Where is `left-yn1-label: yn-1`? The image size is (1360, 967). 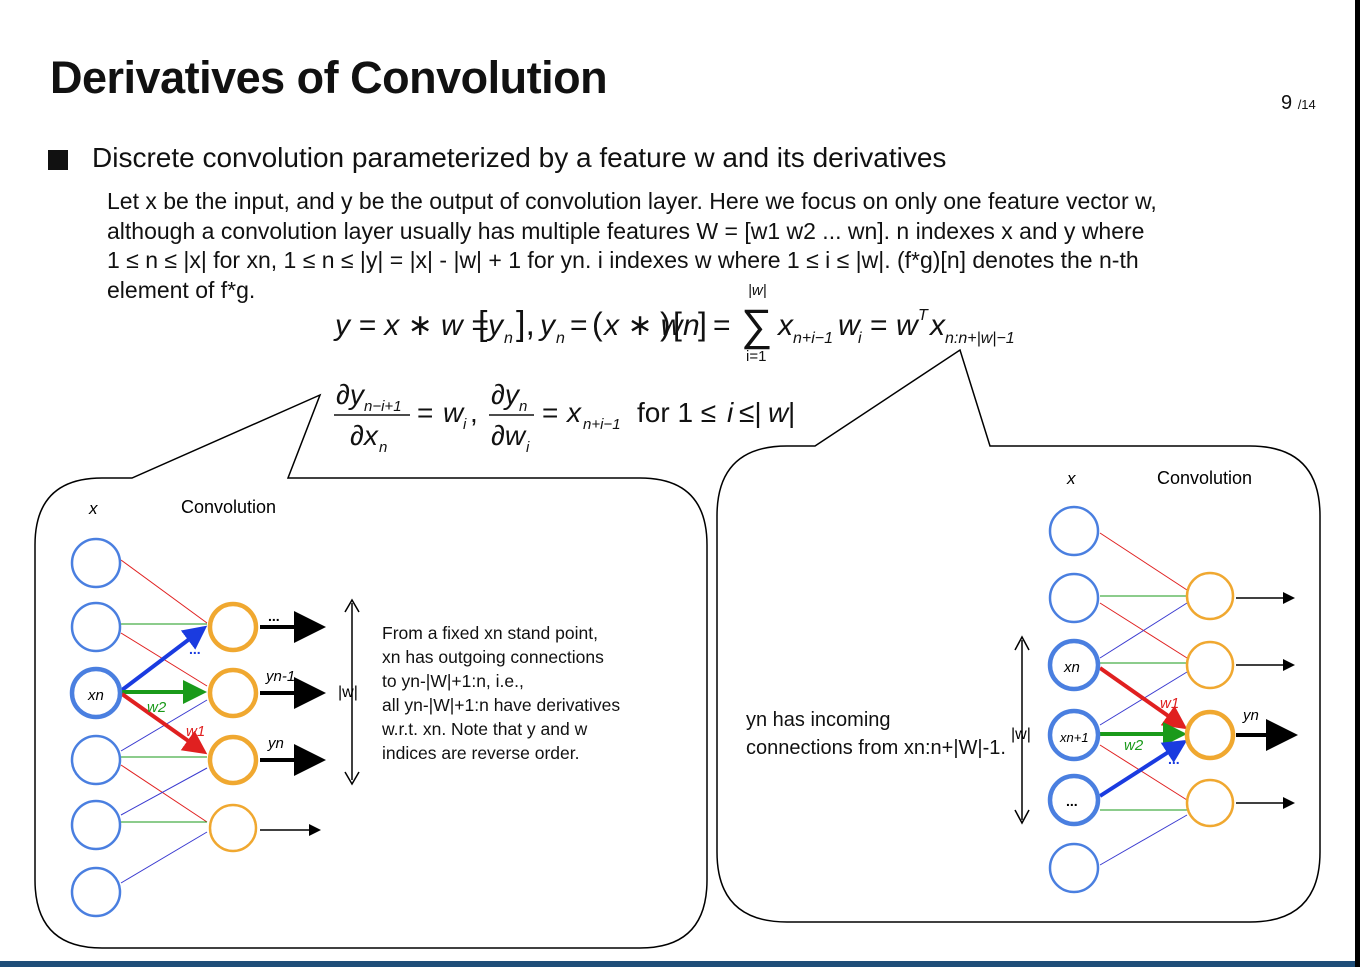
left-yn1-label: yn-1 is located at coordinates (280, 676).